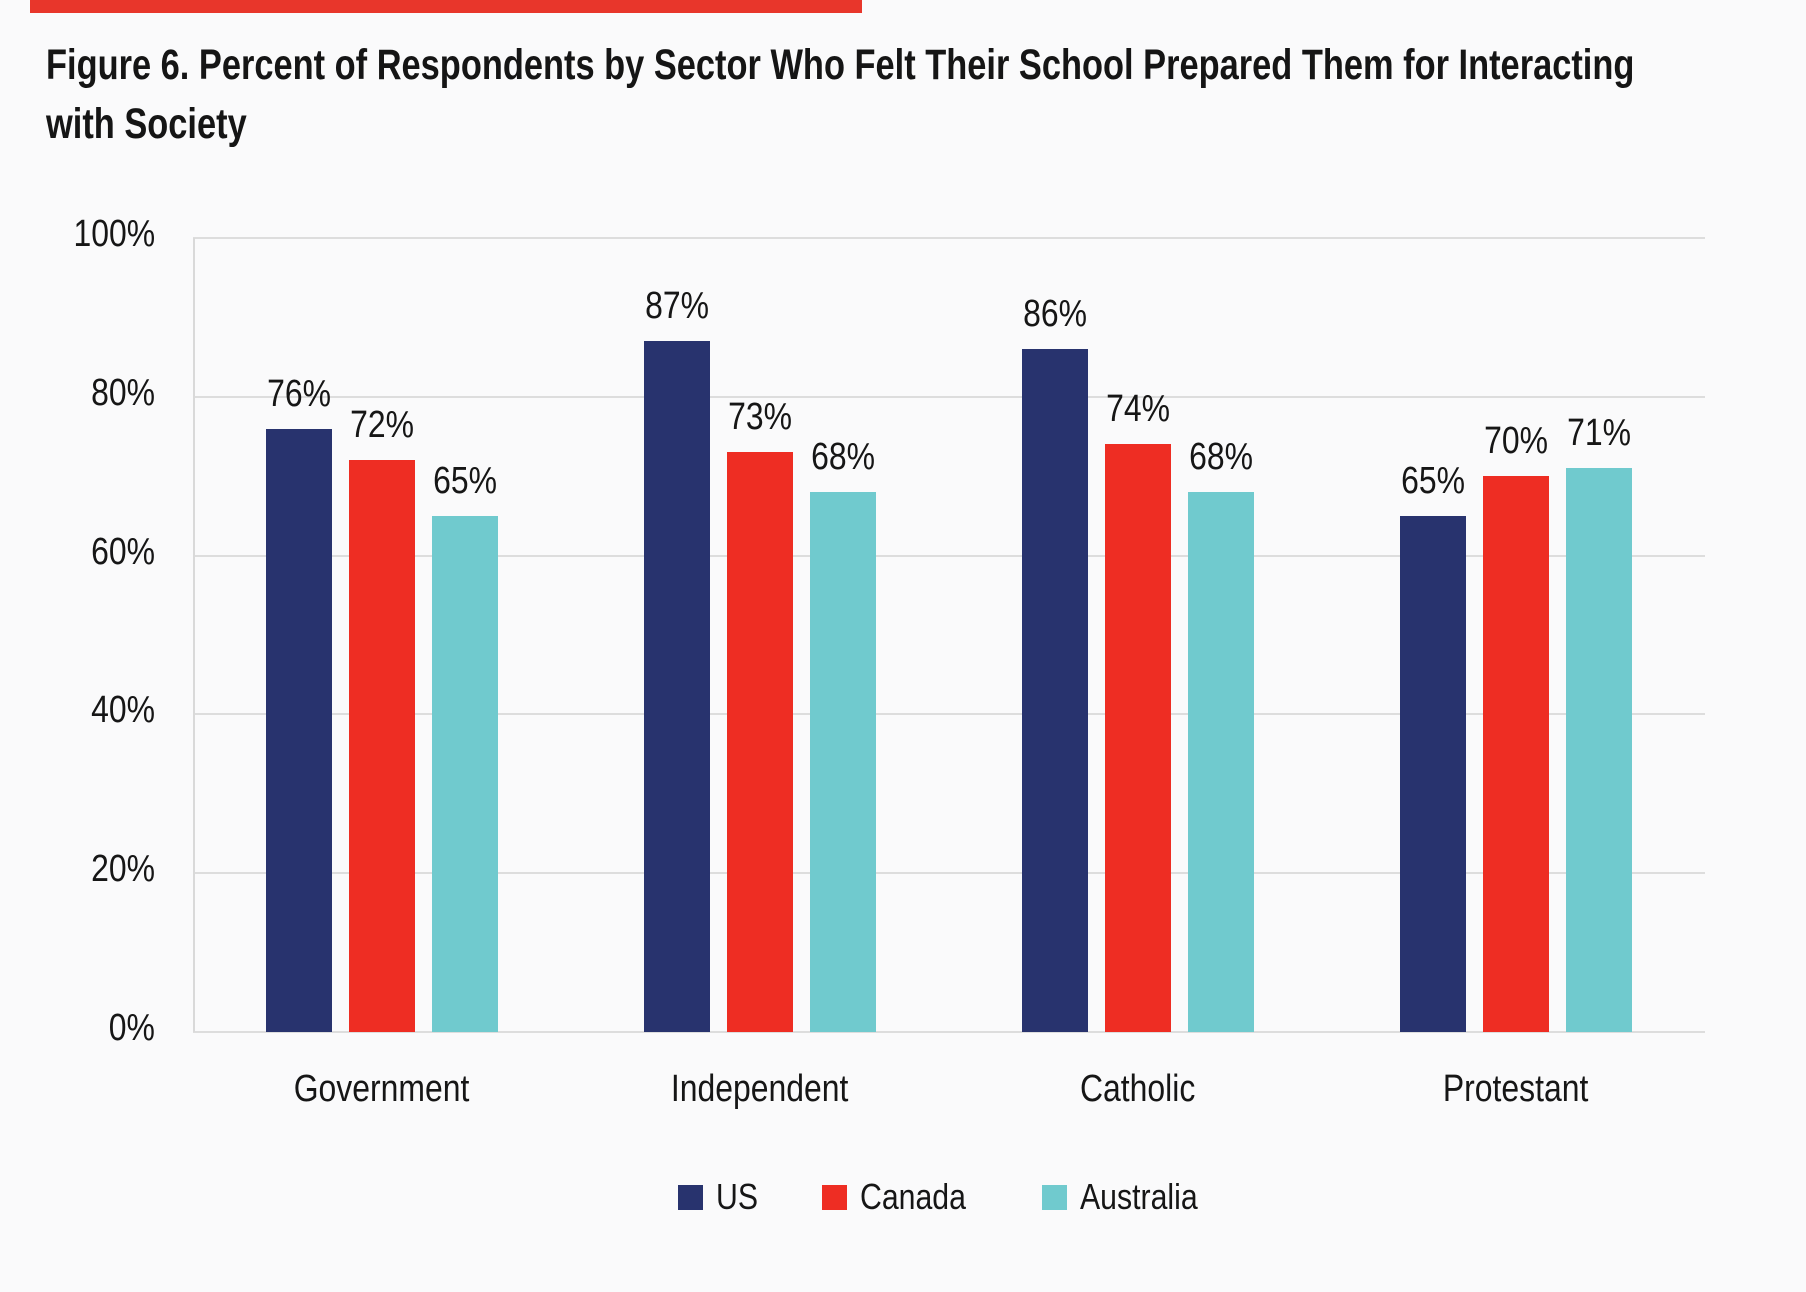 This screenshot has width=1806, height=1292. I want to click on y-axis-tick-text: 80%, so click(123, 392).